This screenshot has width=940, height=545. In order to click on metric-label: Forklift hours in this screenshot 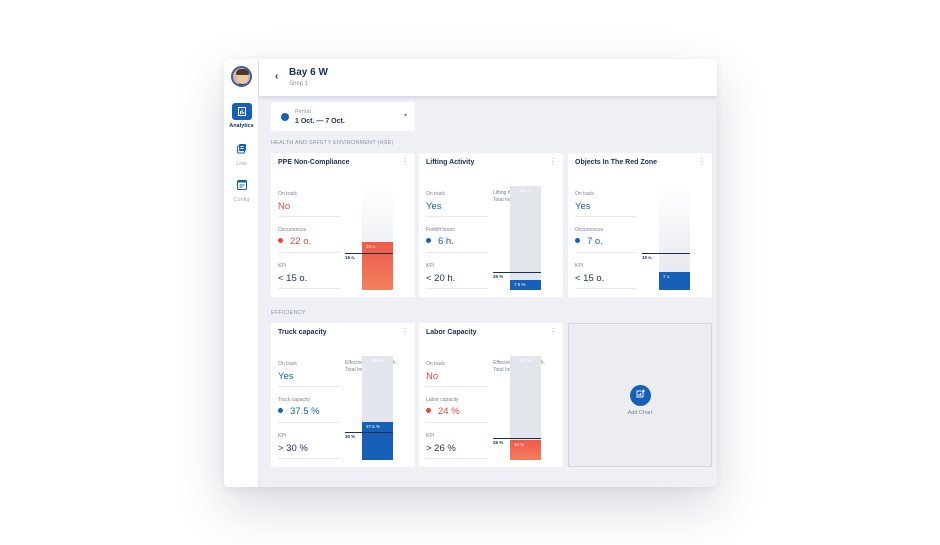, I will do `click(440, 230)`.